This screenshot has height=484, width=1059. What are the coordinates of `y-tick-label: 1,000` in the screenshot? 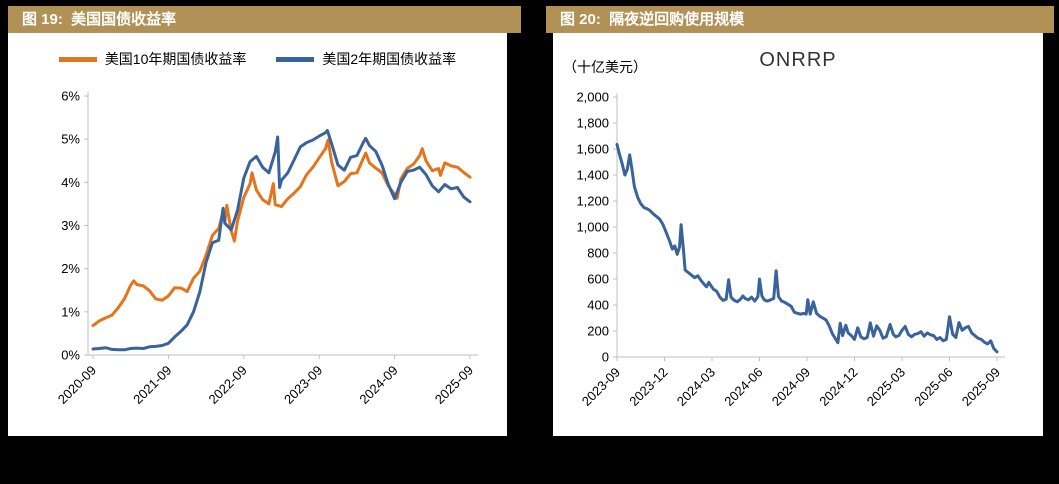 It's located at (592, 227).